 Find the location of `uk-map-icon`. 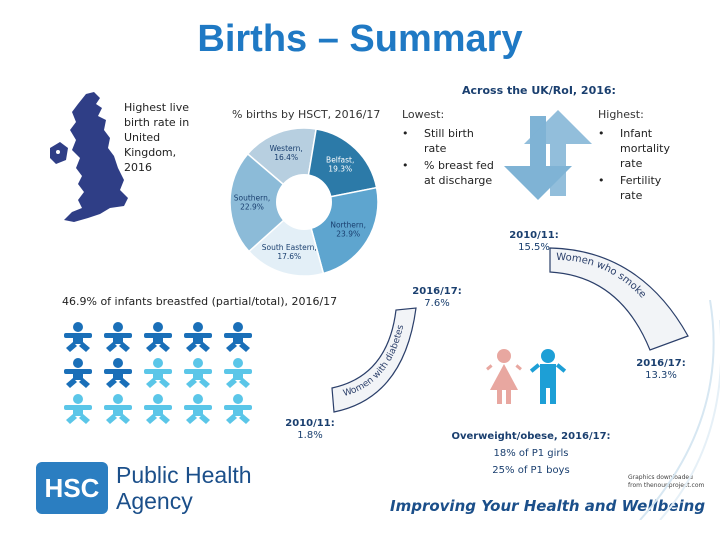

uk-map-icon is located at coordinates (89, 157).